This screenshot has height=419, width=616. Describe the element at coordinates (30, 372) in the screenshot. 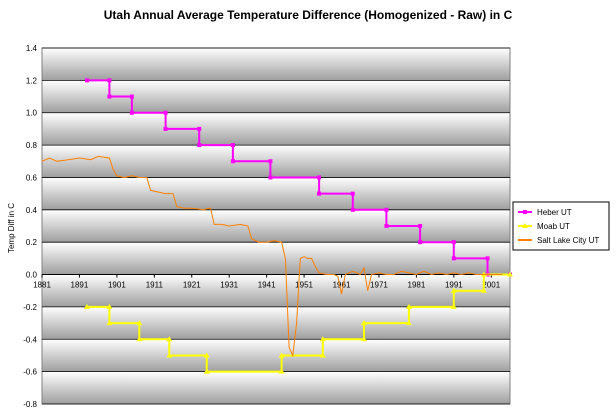

I see `y-tick-label: -0.6` at that location.